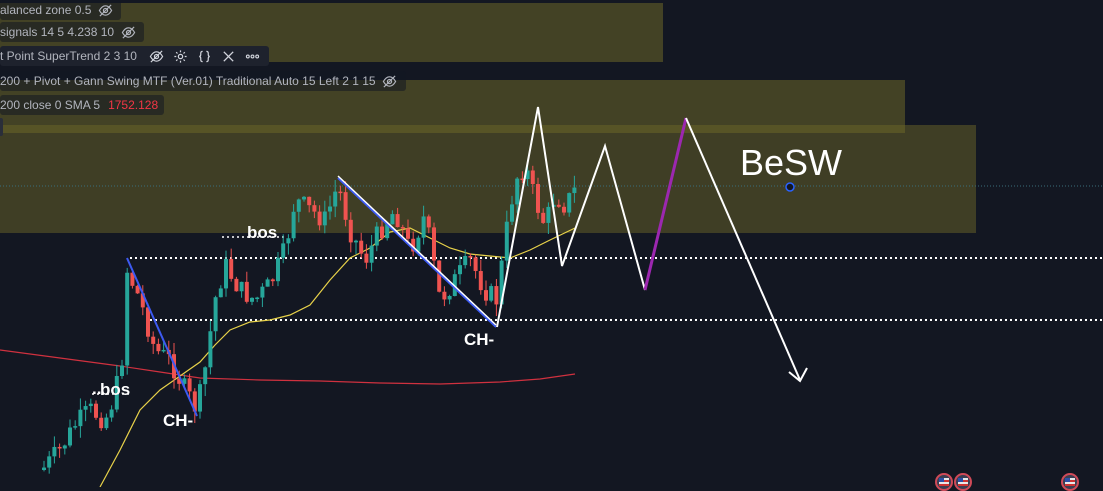 This screenshot has height=491, width=1103. I want to click on trend-line-blue-left, so click(162, 337).